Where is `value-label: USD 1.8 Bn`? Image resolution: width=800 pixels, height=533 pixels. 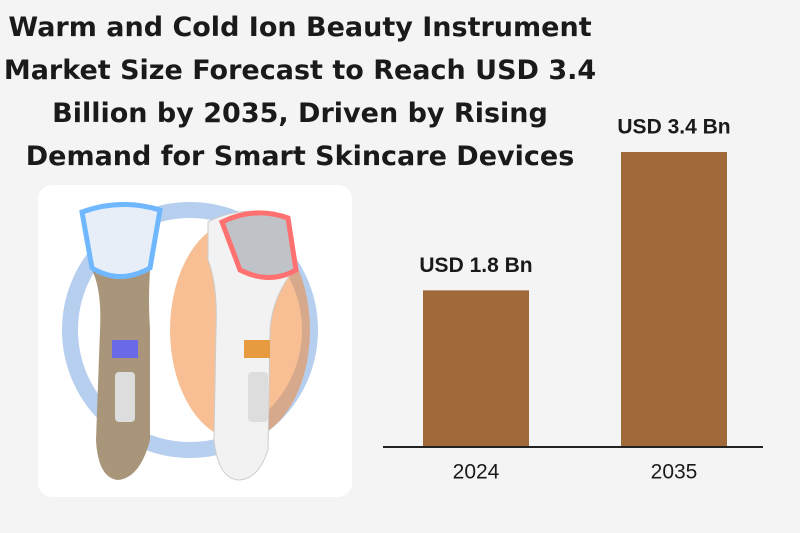
value-label: USD 1.8 Bn is located at coordinates (475, 265).